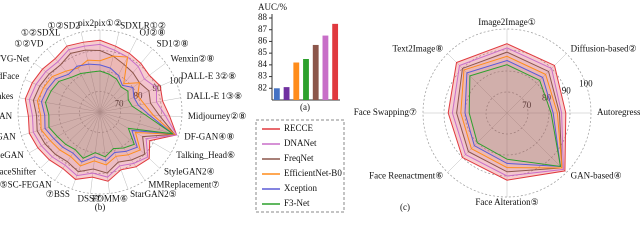  What do you see at coordinates (9, 76) in the screenshot?
I see `axis-label: ⑦BlendFace` at bounding box center [9, 76].